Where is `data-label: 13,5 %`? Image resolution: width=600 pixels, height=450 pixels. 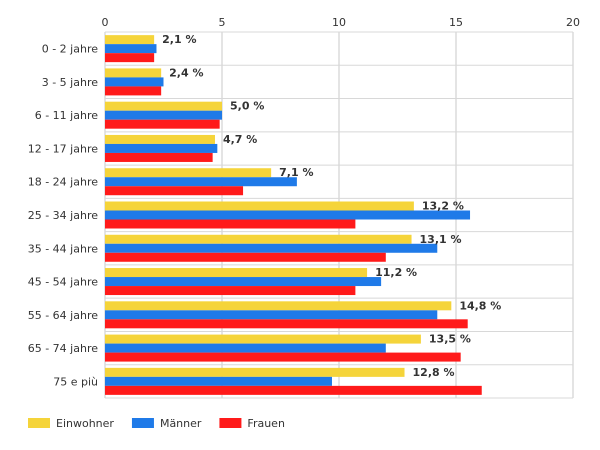
data-label: 13,5 % is located at coordinates (450, 339).